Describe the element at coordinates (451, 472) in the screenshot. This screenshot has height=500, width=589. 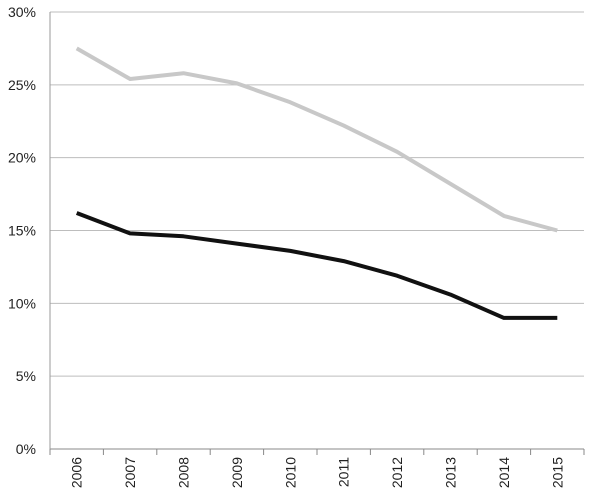
I see `x-tick-label: 2013` at that location.